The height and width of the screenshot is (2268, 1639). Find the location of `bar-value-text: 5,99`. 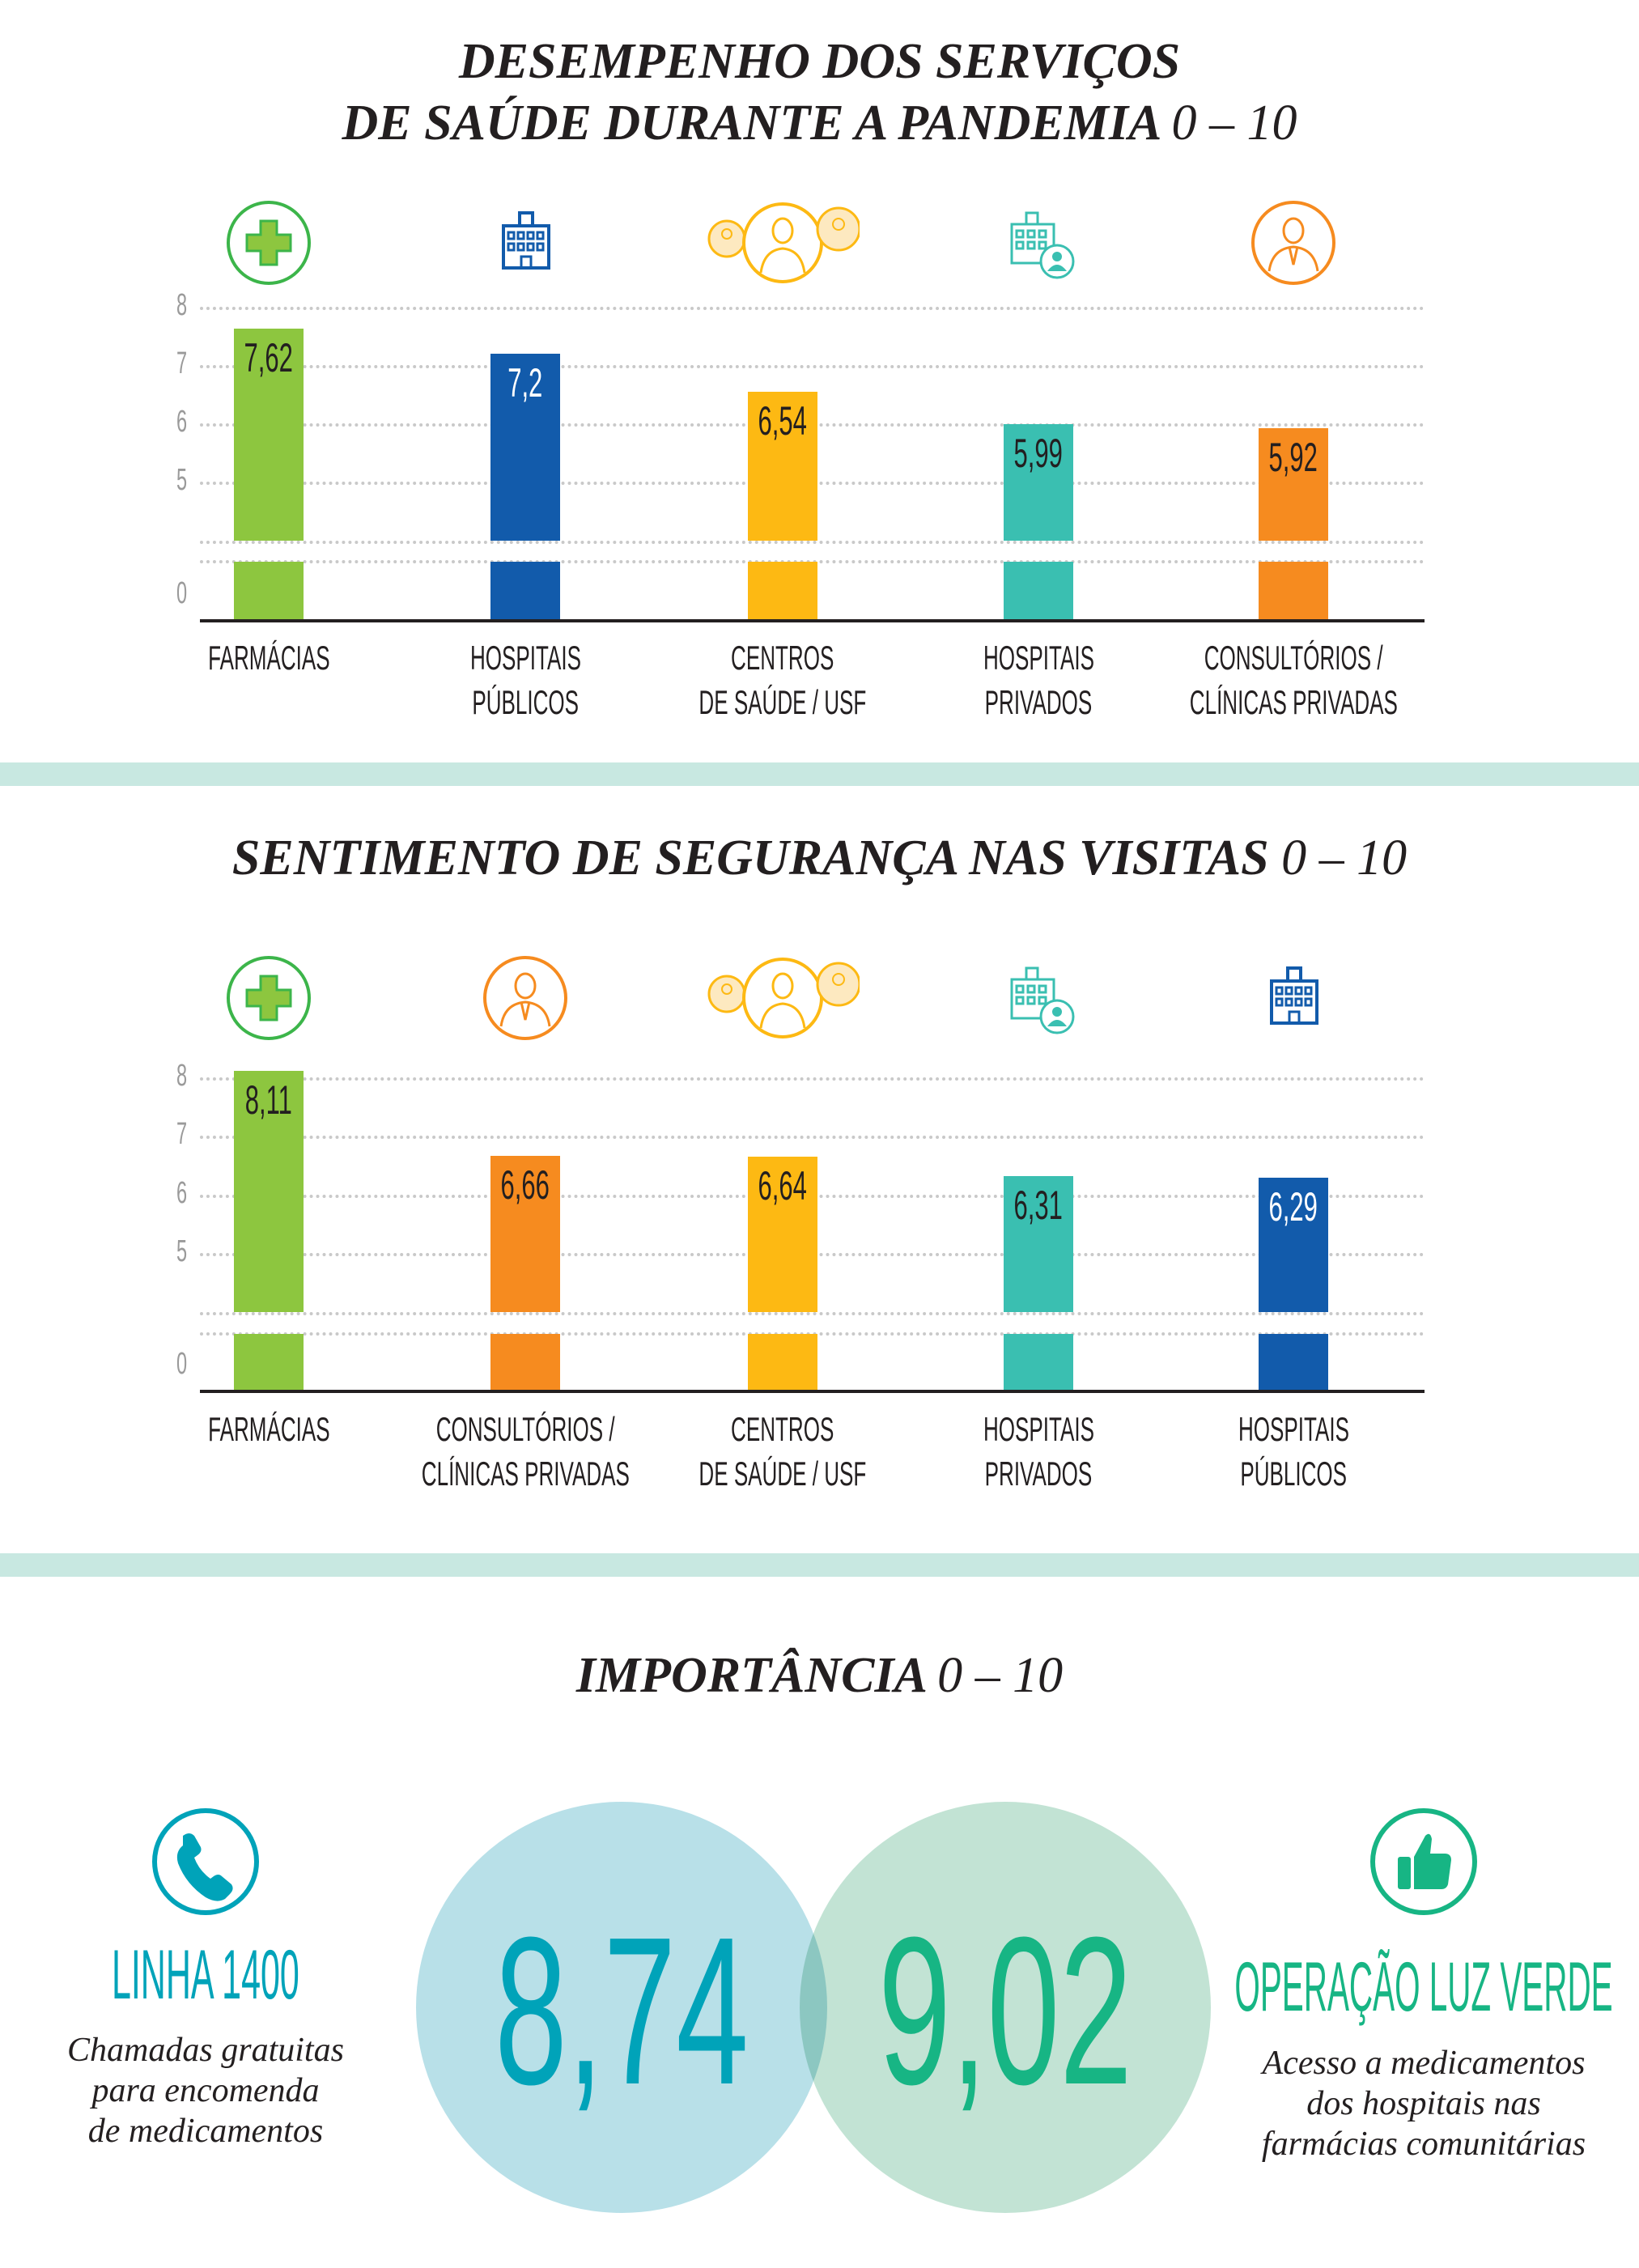

bar-value-text: 5,99 is located at coordinates (1038, 453).